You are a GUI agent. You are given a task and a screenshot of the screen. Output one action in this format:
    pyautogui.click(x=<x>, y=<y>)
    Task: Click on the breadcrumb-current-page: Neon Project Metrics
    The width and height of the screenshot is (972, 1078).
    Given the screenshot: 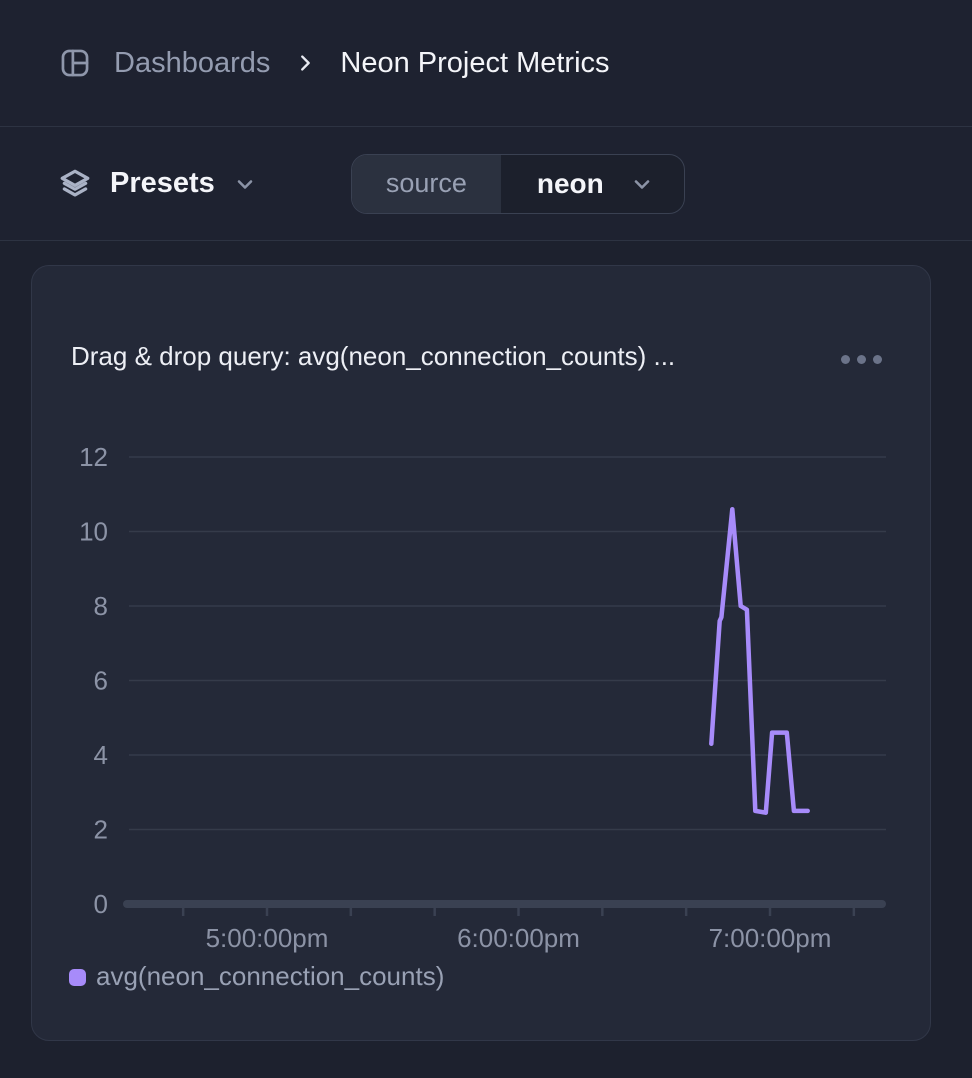 What is the action you would take?
    pyautogui.click(x=475, y=62)
    